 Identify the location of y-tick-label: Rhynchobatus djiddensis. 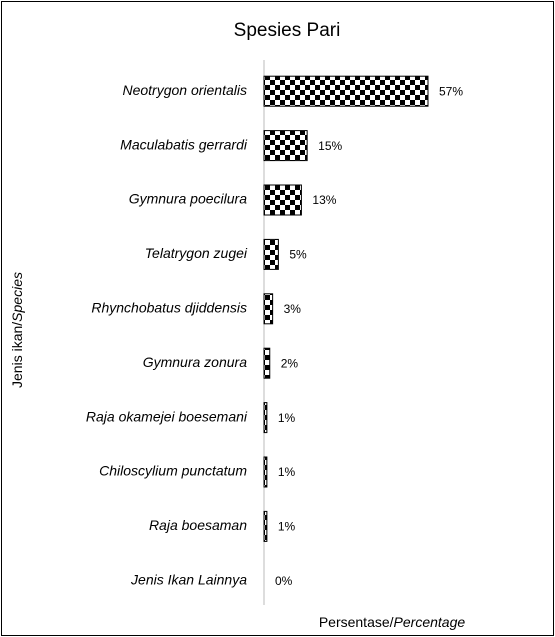
(169, 308).